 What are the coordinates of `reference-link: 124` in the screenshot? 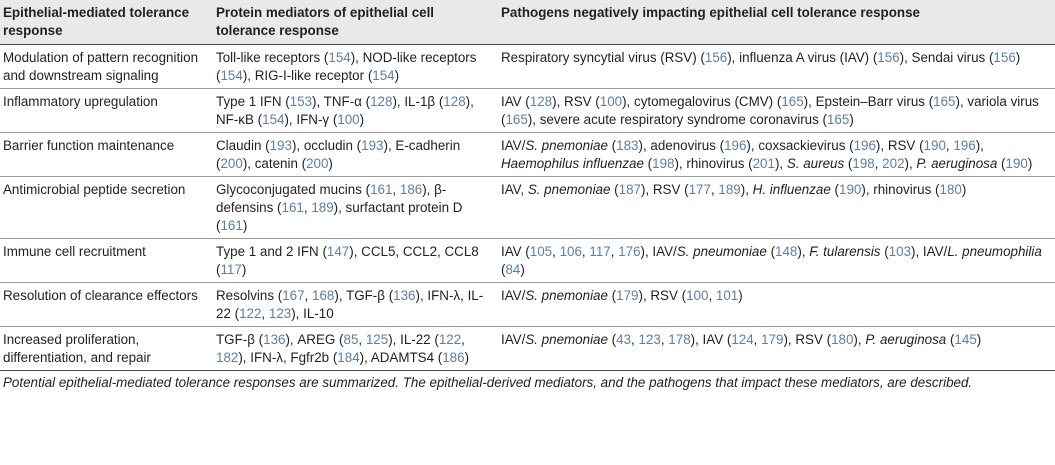 It's located at (742, 339).